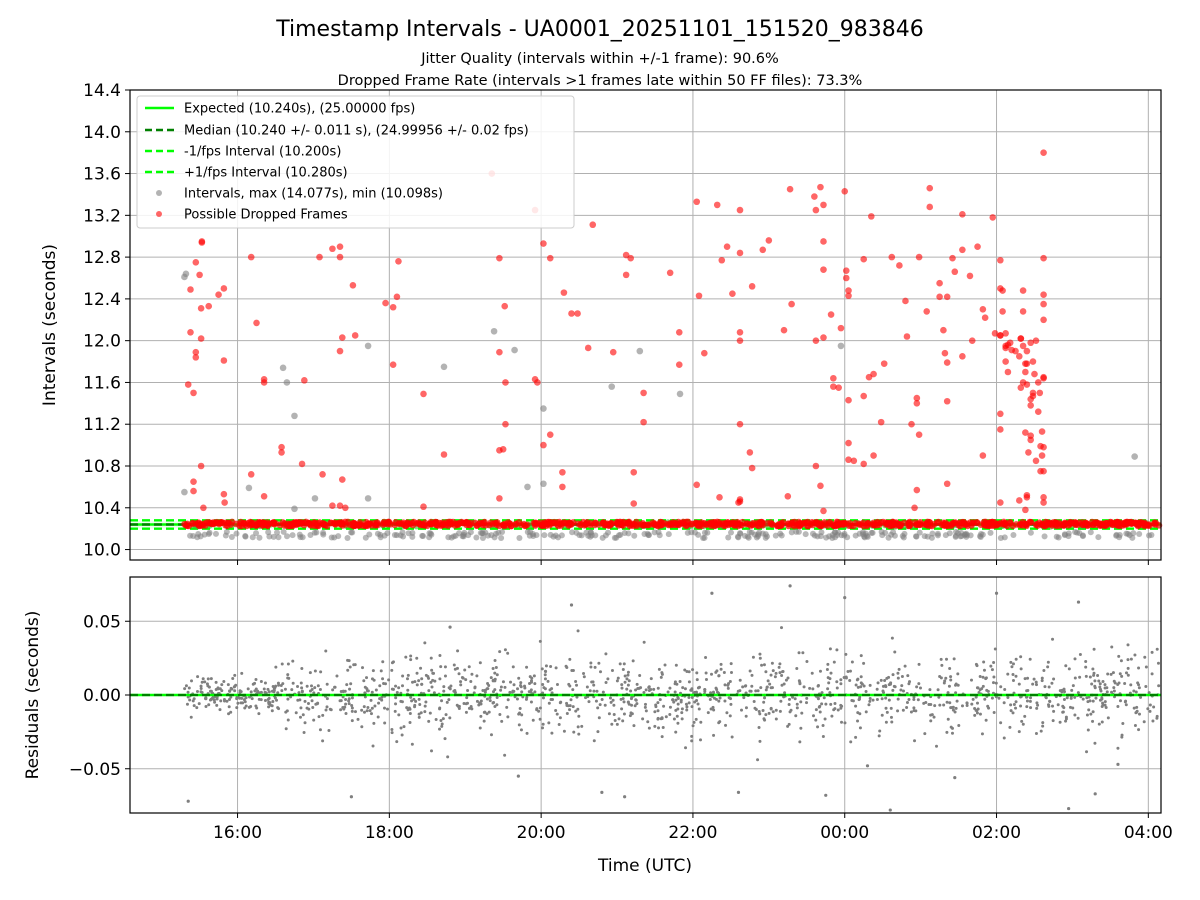 This screenshot has width=1200, height=900. I want to click on x-axis-label: Time (UTC), so click(644, 866).